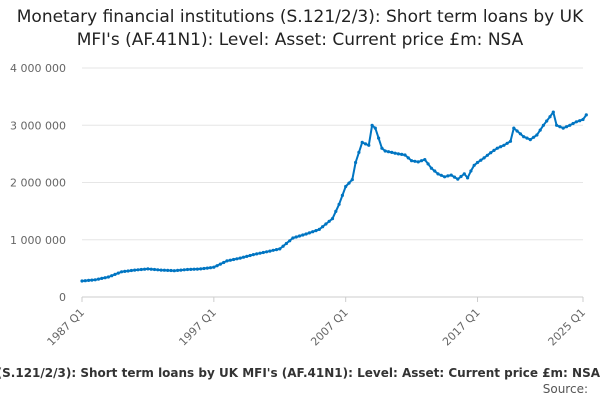 This screenshot has height=400, width=600. What do you see at coordinates (38, 125) in the screenshot?
I see `y-tick-label: 3 000 000` at bounding box center [38, 125].